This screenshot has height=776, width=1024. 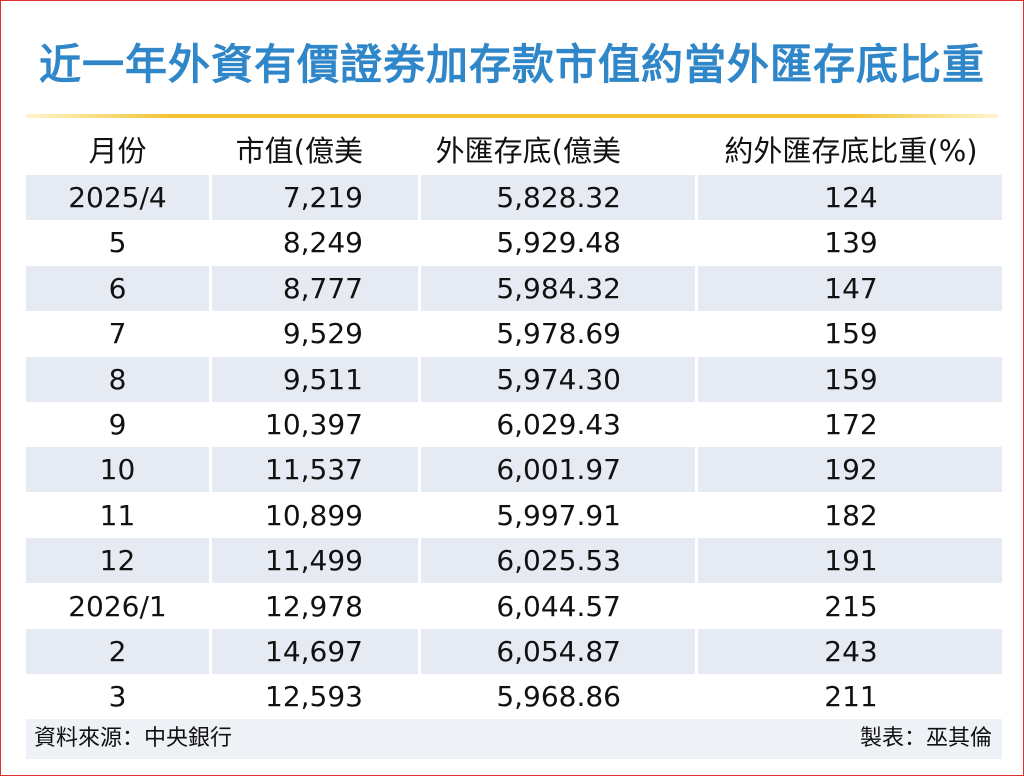 What do you see at coordinates (322, 334) in the screenshot?
I see `table-cell: 9,529` at bounding box center [322, 334].